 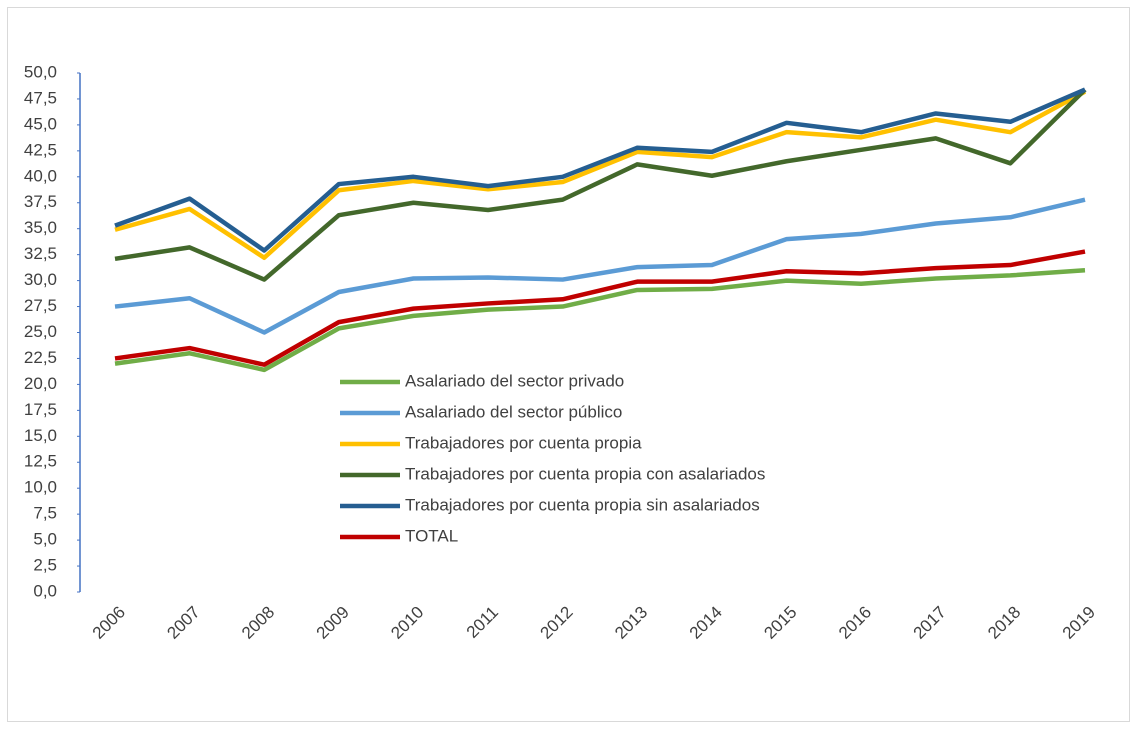 What do you see at coordinates (40, 357) in the screenshot?
I see `y-tick-label: 22,5` at bounding box center [40, 357].